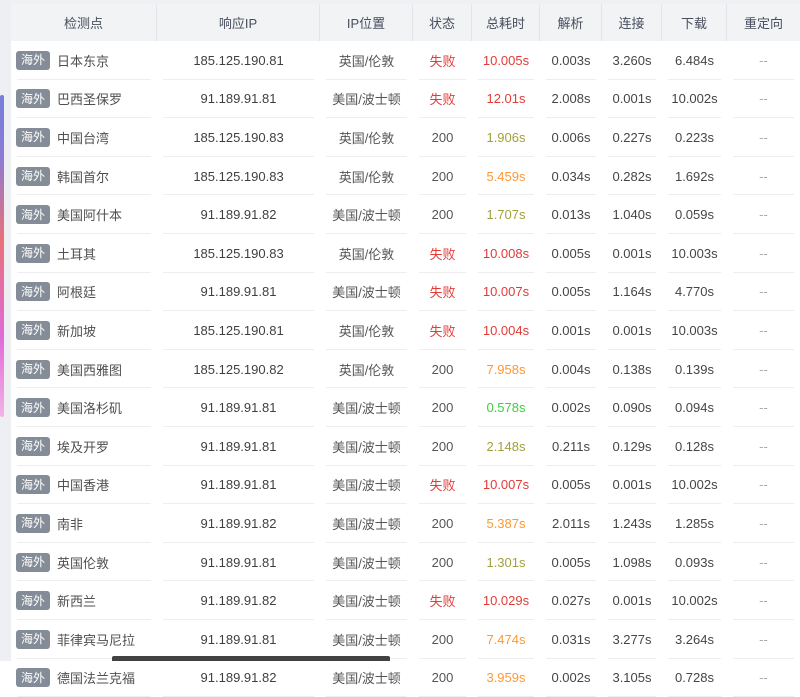 This screenshot has height=697, width=800. Describe the element at coordinates (571, 176) in the screenshot. I see `dns-time: 0.034s` at that location.